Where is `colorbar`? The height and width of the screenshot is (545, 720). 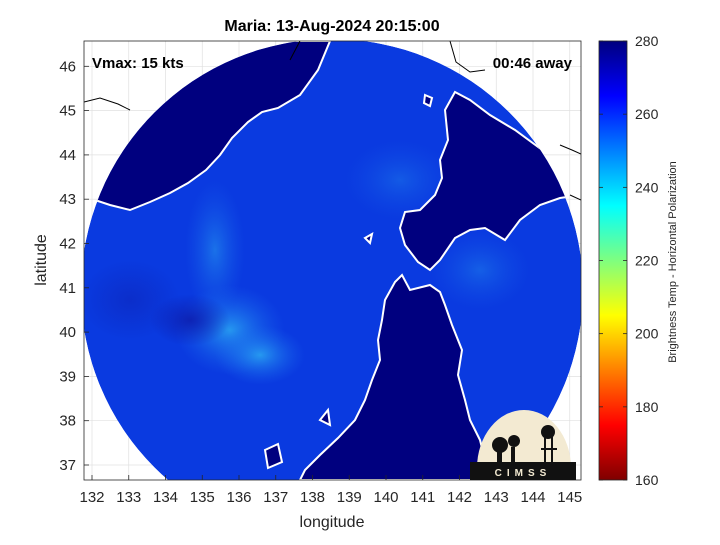 colorbar is located at coordinates (613, 260).